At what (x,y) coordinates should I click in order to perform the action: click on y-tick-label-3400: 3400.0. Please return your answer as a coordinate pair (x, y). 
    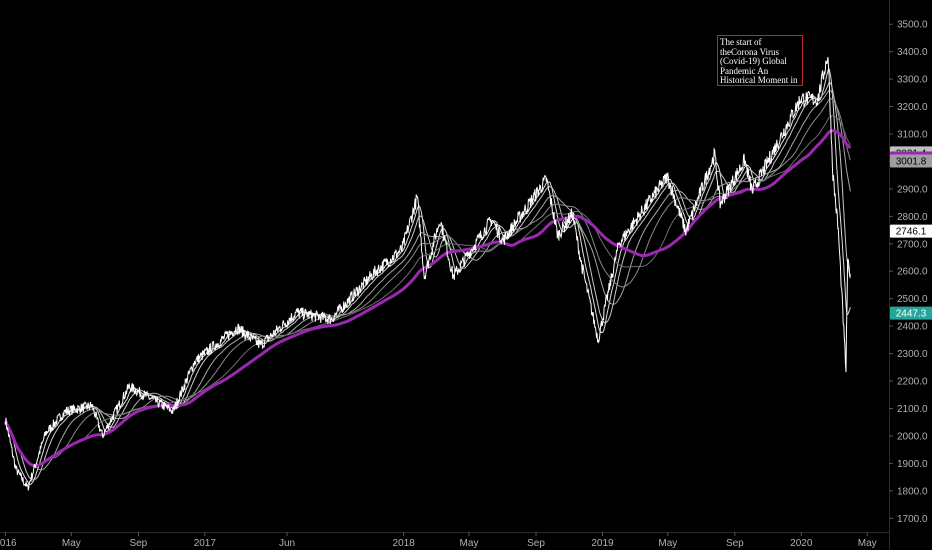
    Looking at the image, I should click on (912, 52).